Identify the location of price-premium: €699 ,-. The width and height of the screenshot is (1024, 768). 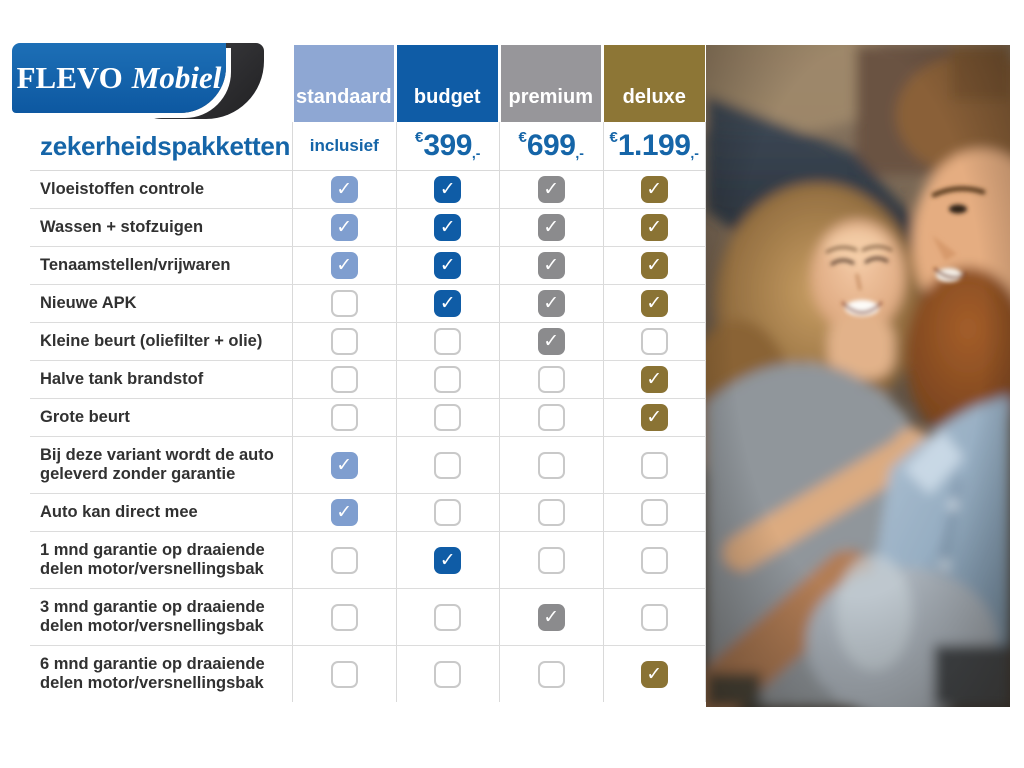
(551, 146).